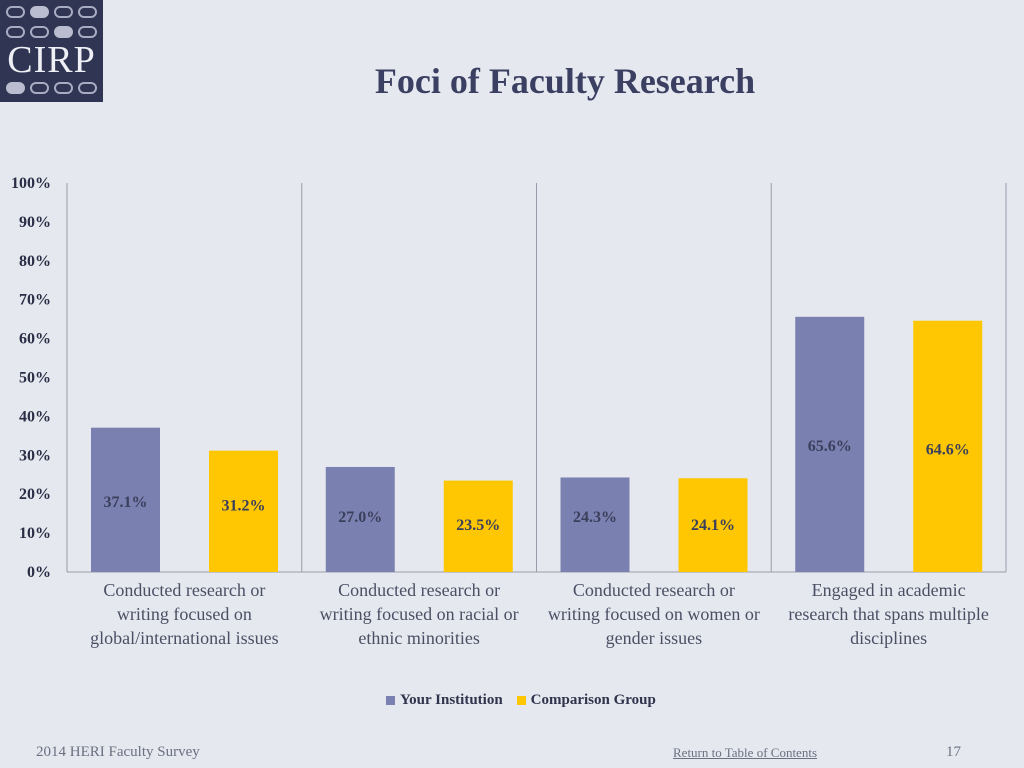 The image size is (1024, 768). I want to click on x-category-label-line: gender issues, so click(654, 638).